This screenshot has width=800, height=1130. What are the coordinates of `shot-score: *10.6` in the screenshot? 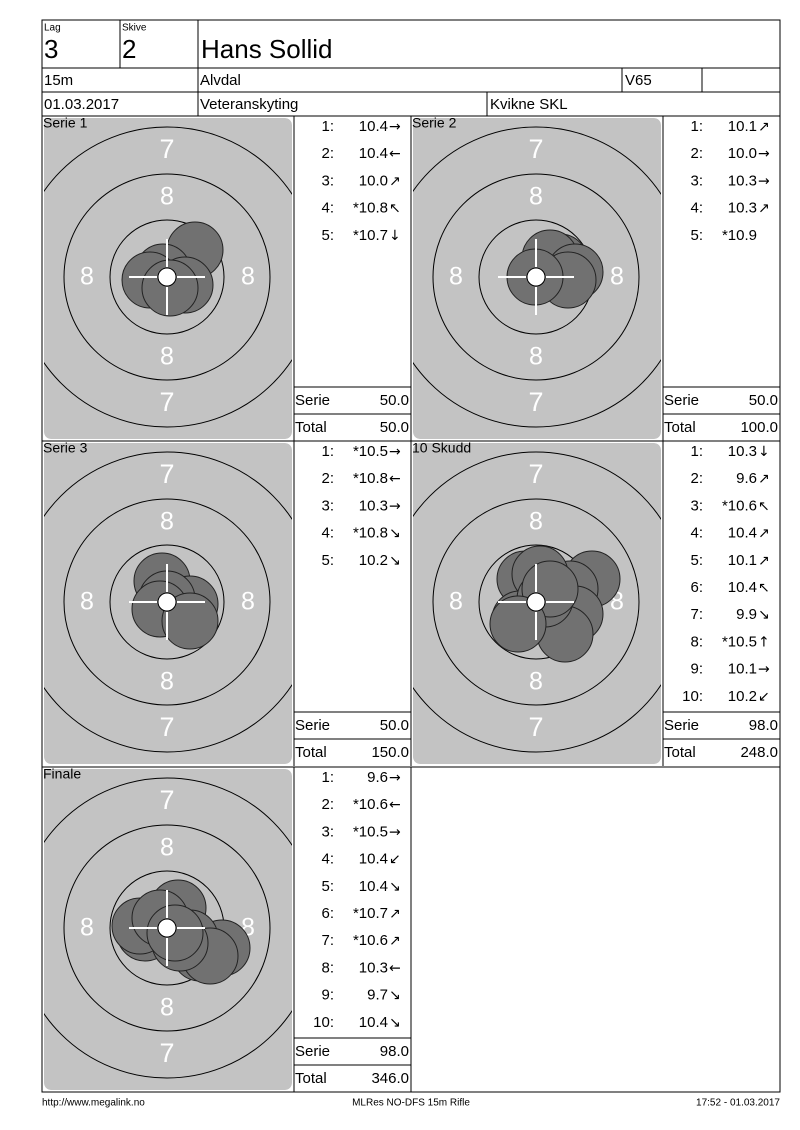 It's located at (739, 505).